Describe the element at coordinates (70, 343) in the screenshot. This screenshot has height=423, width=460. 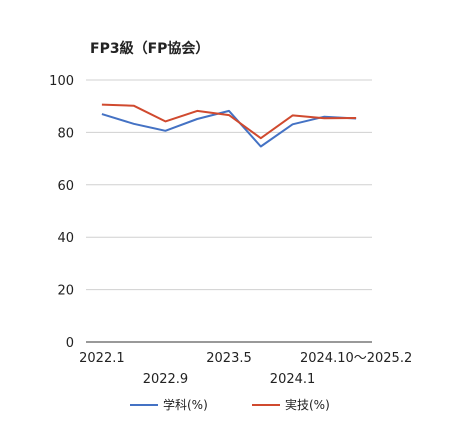
I see `y-tick-label: 0` at that location.